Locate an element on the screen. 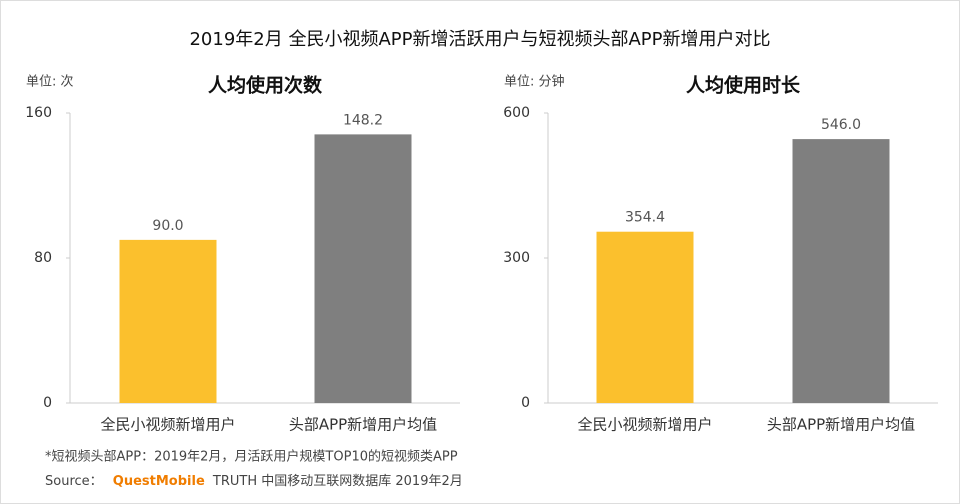 The width and height of the screenshot is (960, 504). y-tick-label: 300 is located at coordinates (516, 258).